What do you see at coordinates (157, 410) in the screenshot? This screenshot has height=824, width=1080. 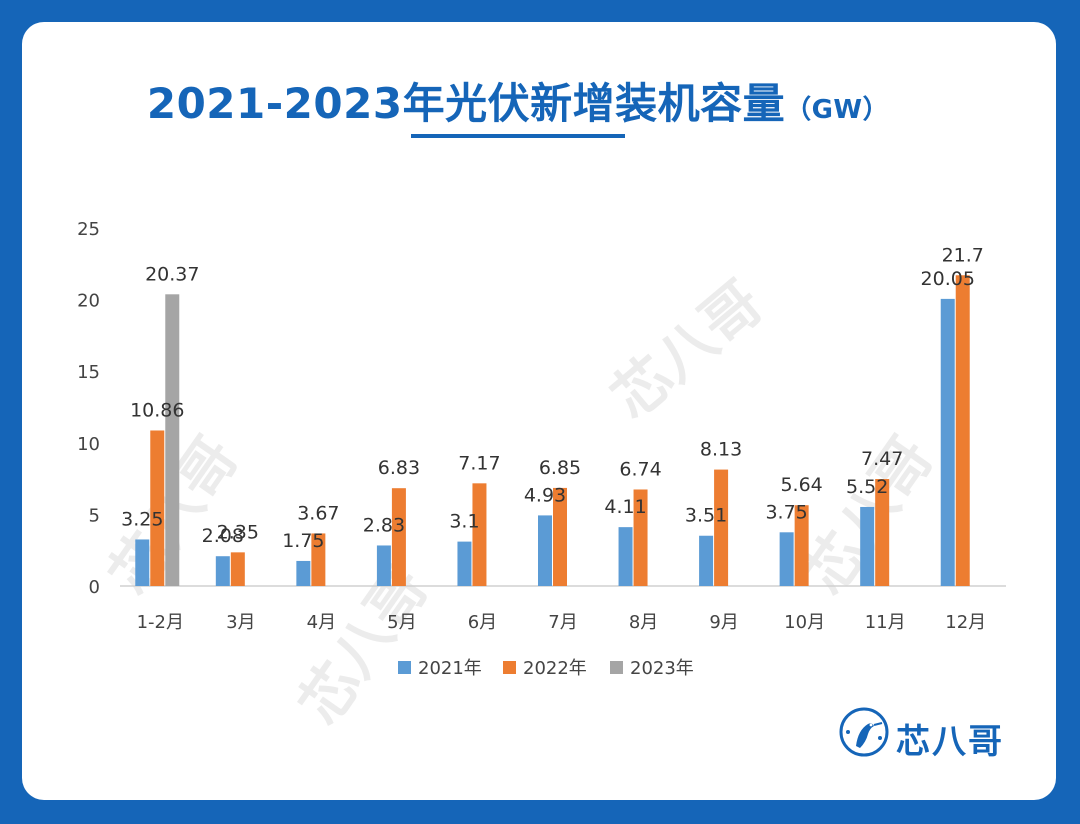 I see `data-label: 10.86` at bounding box center [157, 410].